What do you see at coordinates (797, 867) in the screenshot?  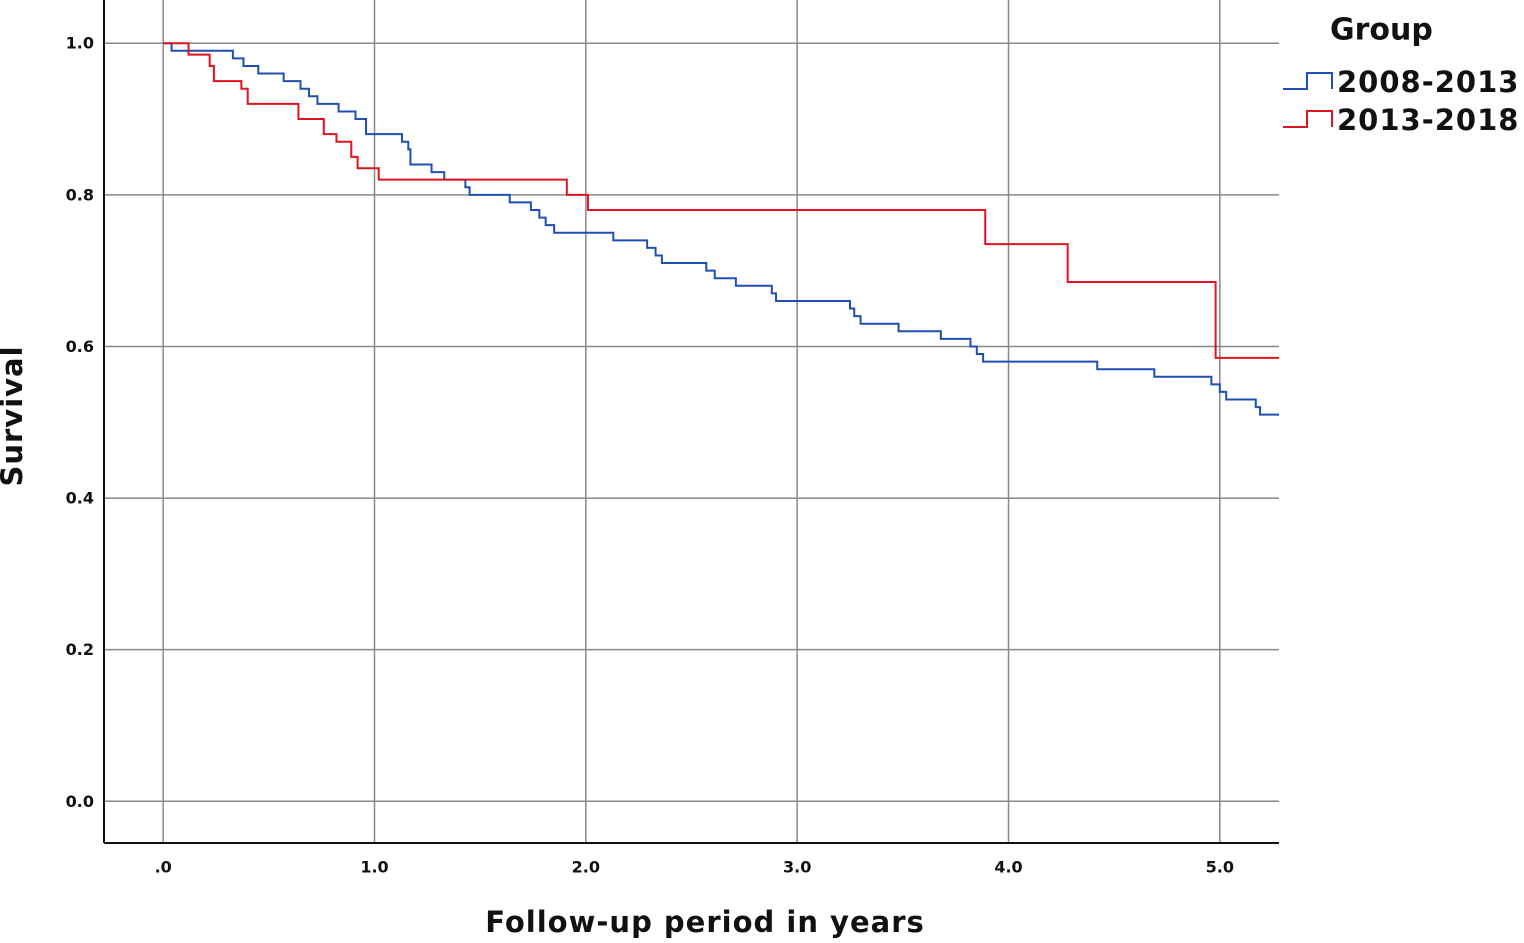 I see `x-tick-label: 3.0` at bounding box center [797, 867].